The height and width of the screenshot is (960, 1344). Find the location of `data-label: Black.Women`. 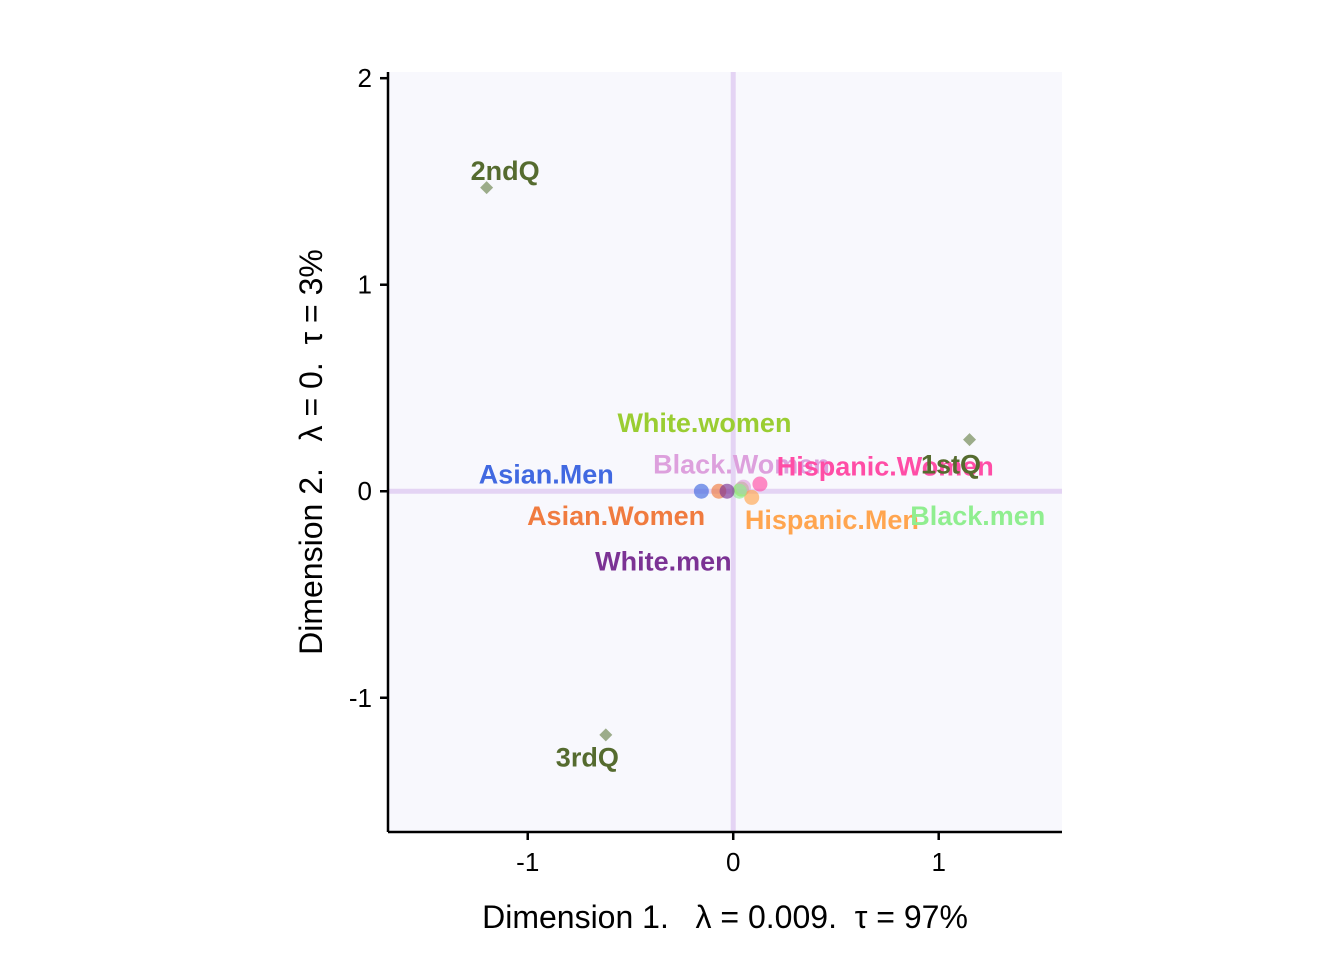

data-label: Black.Women is located at coordinates (741, 464).